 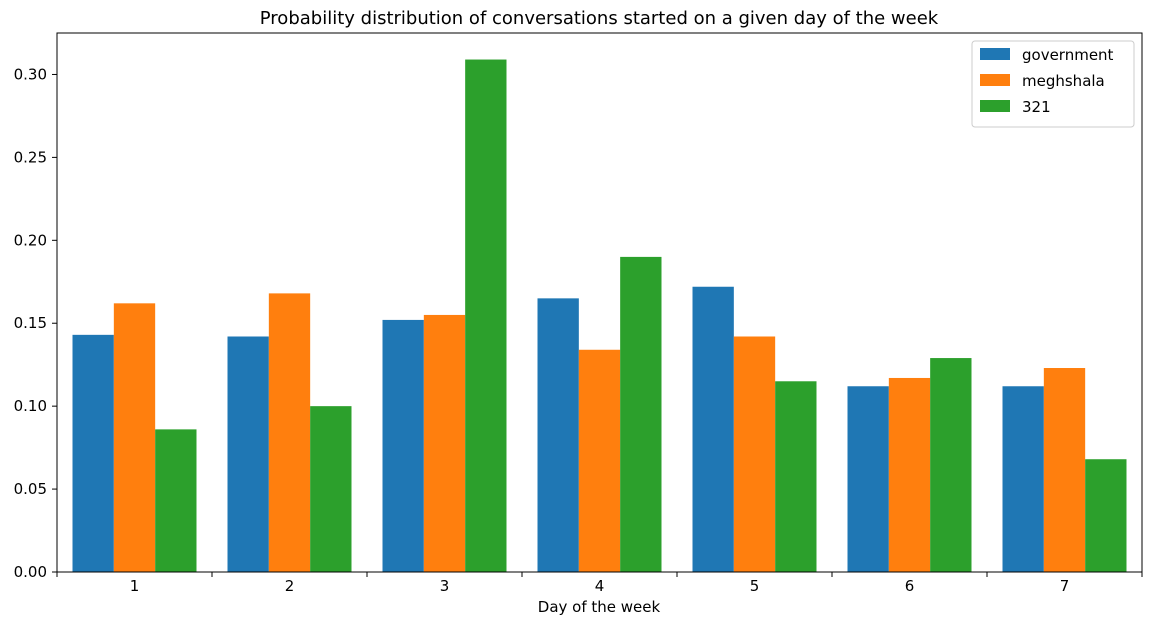 I want to click on y-tick-label: 0.15, so click(x=30, y=323).